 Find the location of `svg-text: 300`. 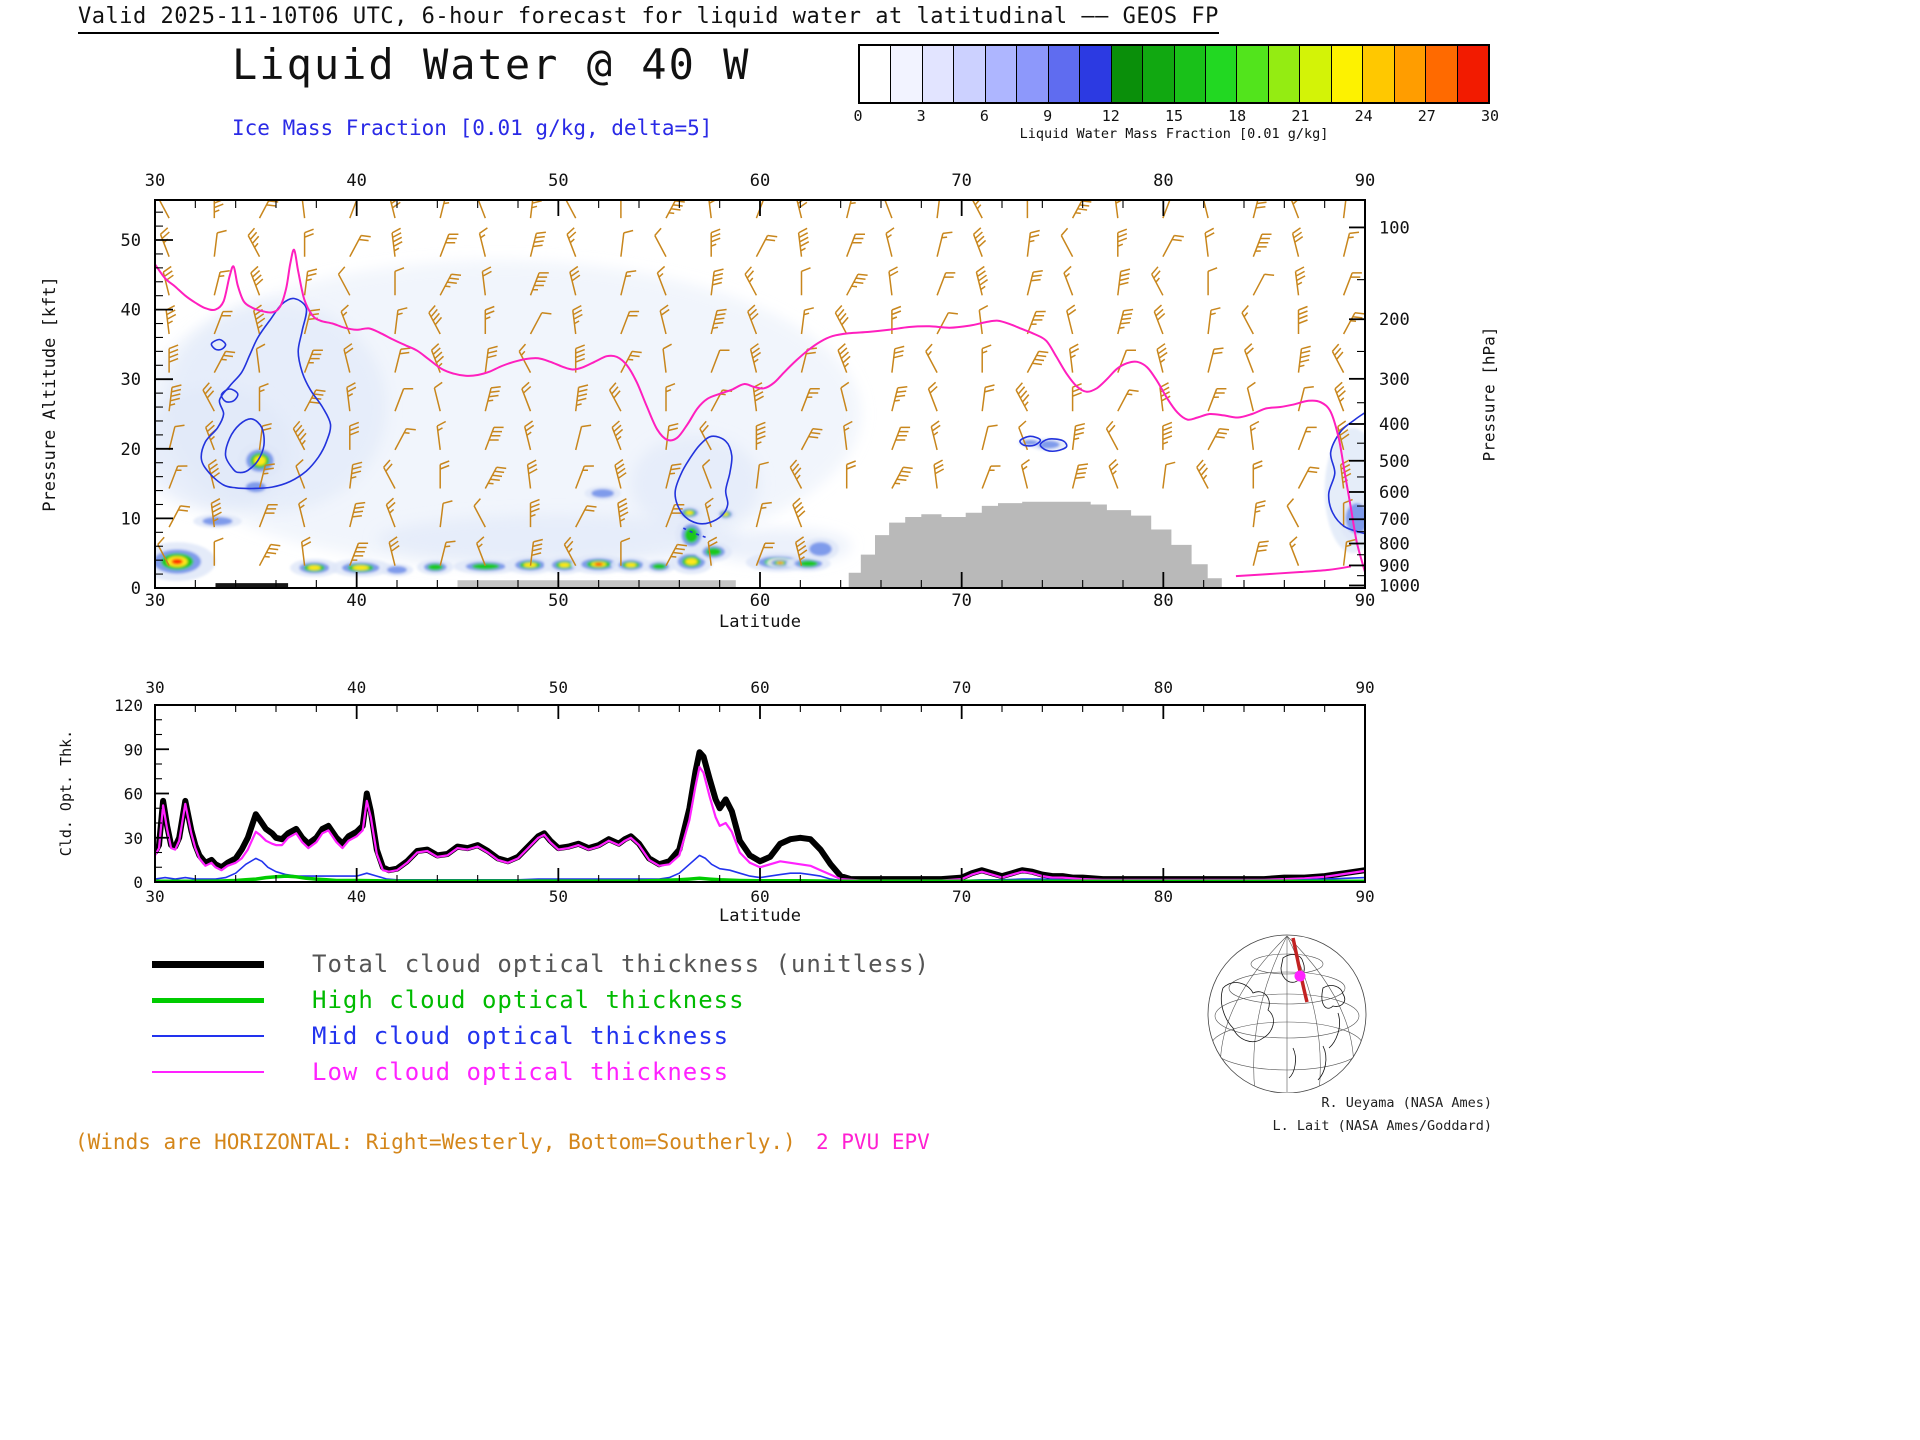

svg-text: 300 is located at coordinates (1394, 380).